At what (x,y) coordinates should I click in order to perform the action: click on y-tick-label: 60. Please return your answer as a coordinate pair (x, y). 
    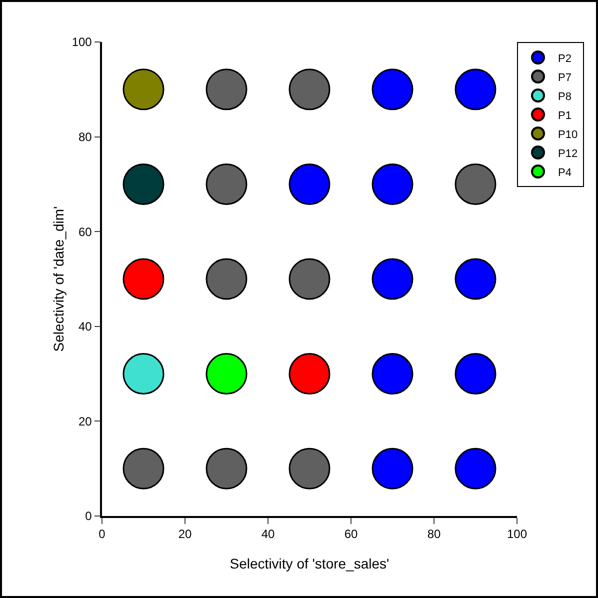
    Looking at the image, I should click on (85, 231).